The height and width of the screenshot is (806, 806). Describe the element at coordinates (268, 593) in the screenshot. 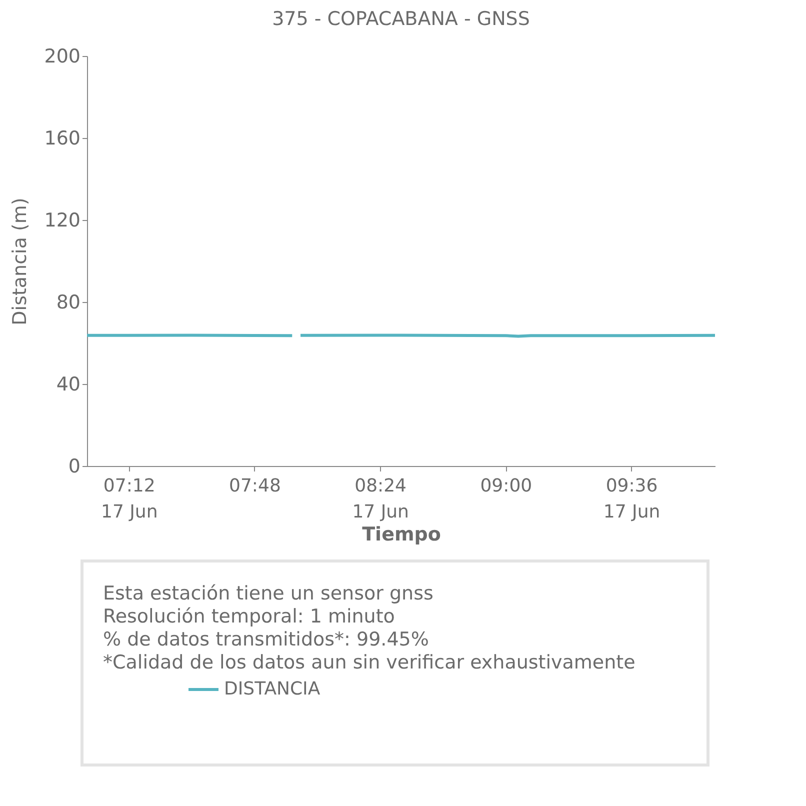

I see `text: Esta estación tiene un sensor gnss` at that location.